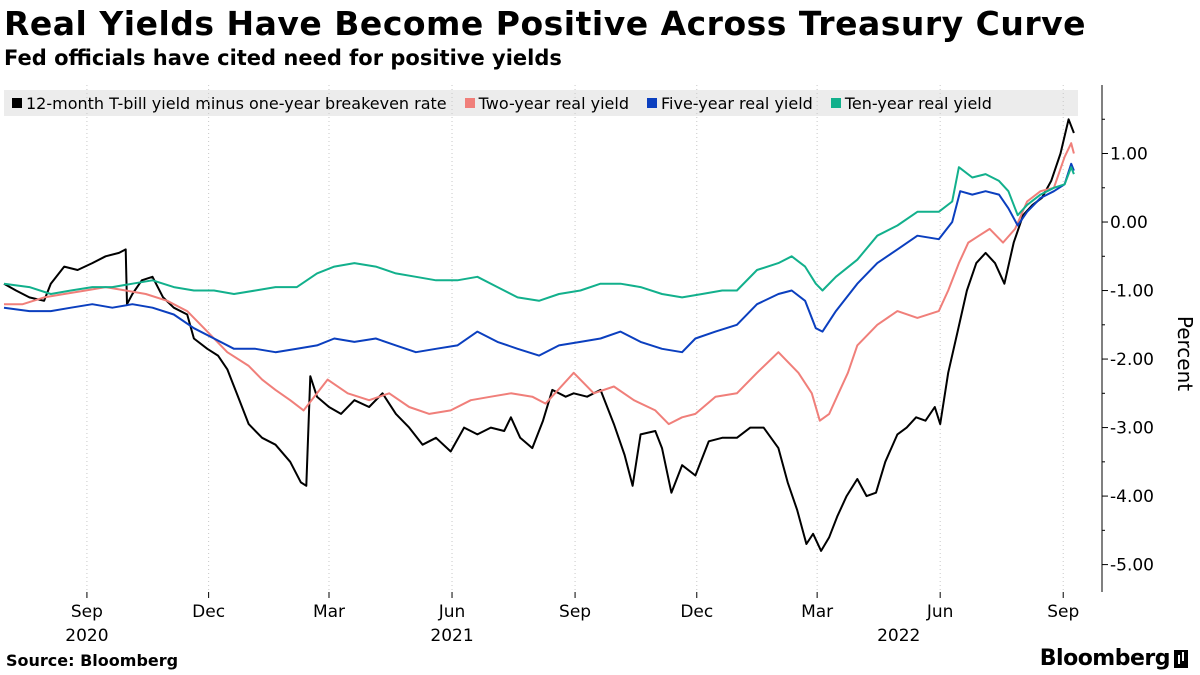 This screenshot has width=1200, height=675. Describe the element at coordinates (92, 660) in the screenshot. I see `source-note: Source: Bloomberg` at that location.